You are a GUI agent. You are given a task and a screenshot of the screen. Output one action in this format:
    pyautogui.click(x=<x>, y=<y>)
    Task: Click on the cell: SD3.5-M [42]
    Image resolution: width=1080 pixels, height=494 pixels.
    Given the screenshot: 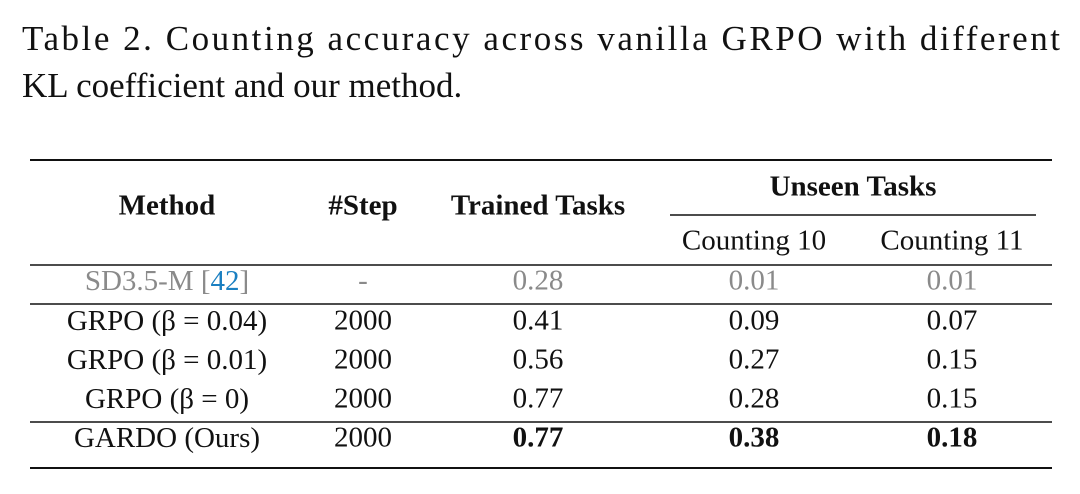 What is the action you would take?
    pyautogui.click(x=167, y=281)
    